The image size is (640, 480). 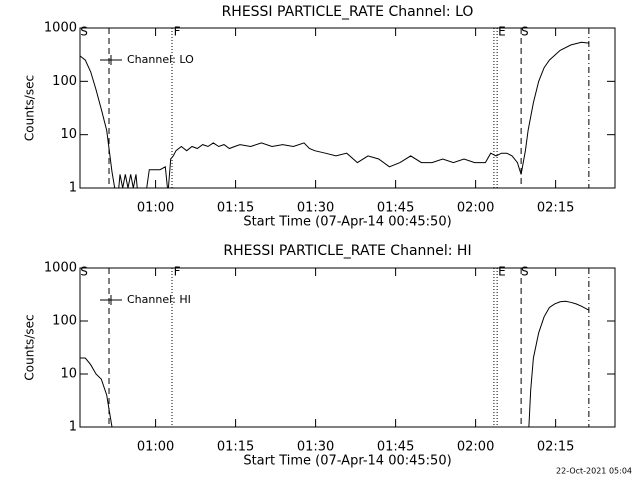 I want to click on chart-title: RHESSI PARTICLE_RATE Channel: HI, so click(x=347, y=251).